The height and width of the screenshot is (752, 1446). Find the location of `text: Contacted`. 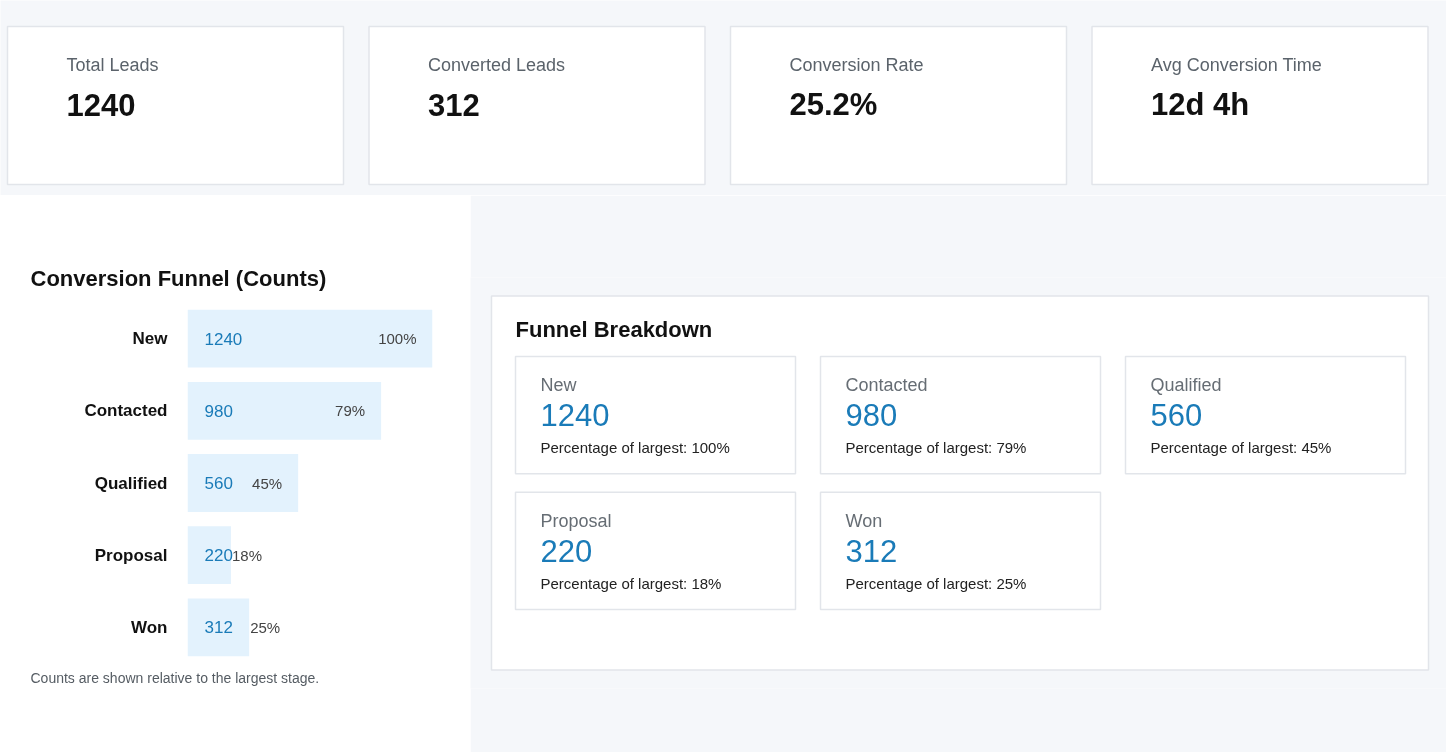

text: Contacted is located at coordinates (886, 385).